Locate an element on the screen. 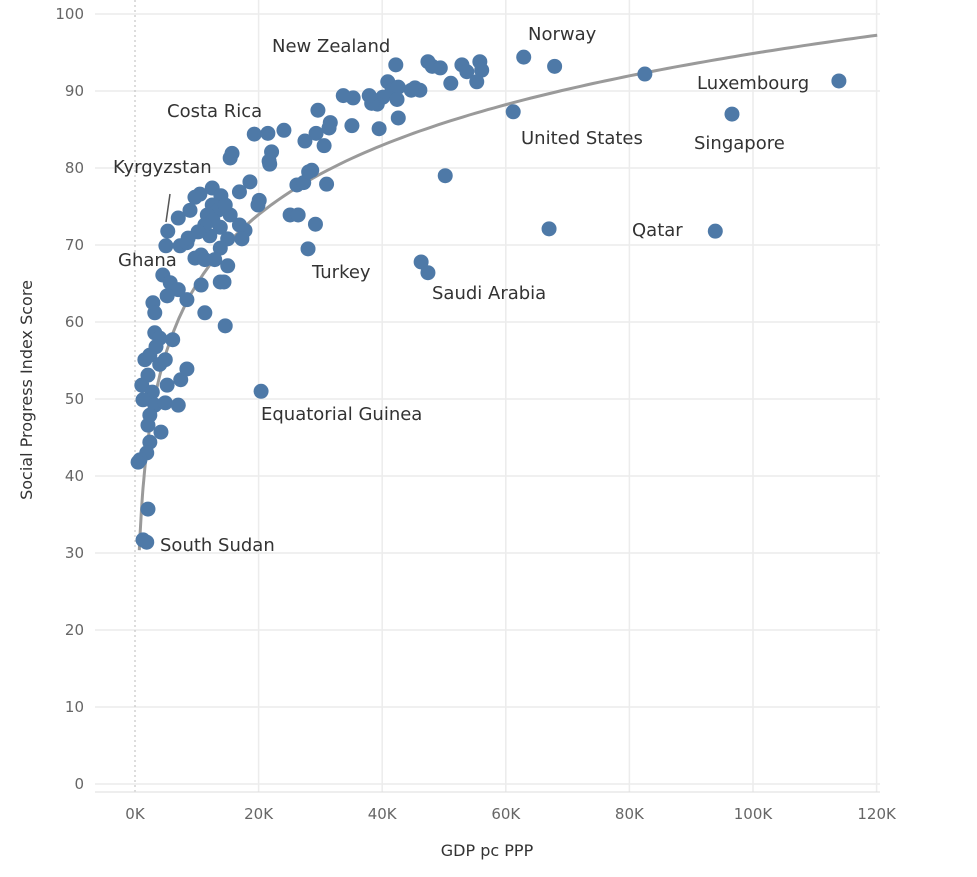 Image resolution: width=977 pixels, height=877 pixels. annotation-label: Equatorial Guinea is located at coordinates (341, 414).